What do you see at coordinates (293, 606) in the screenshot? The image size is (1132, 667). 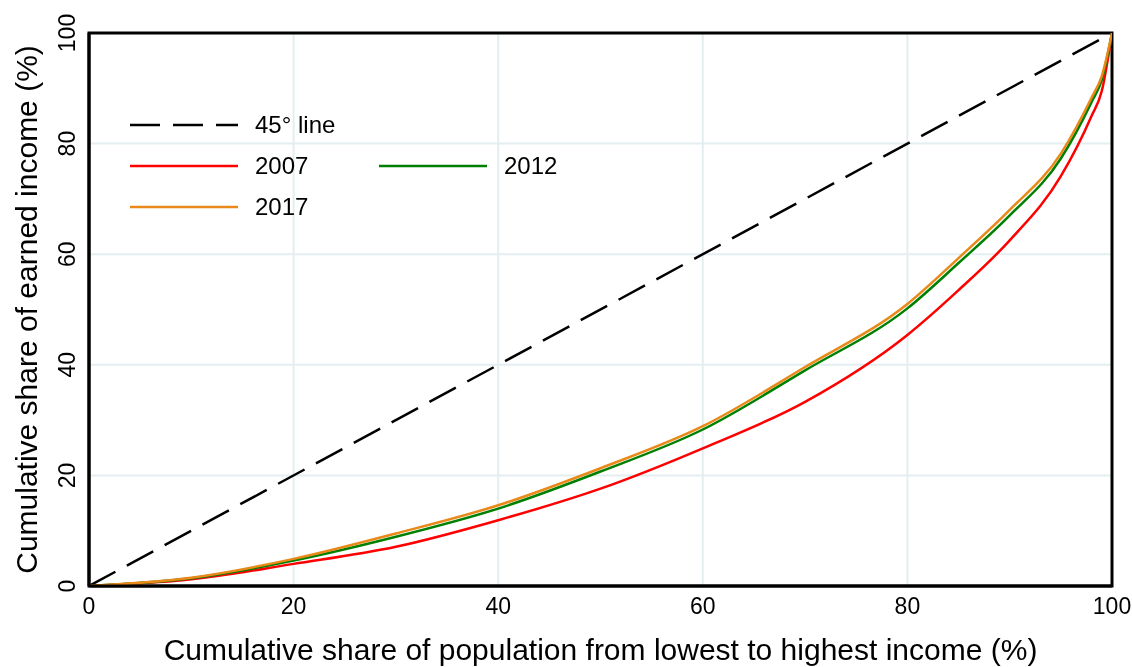 I see `x-tick-label: 20` at bounding box center [293, 606].